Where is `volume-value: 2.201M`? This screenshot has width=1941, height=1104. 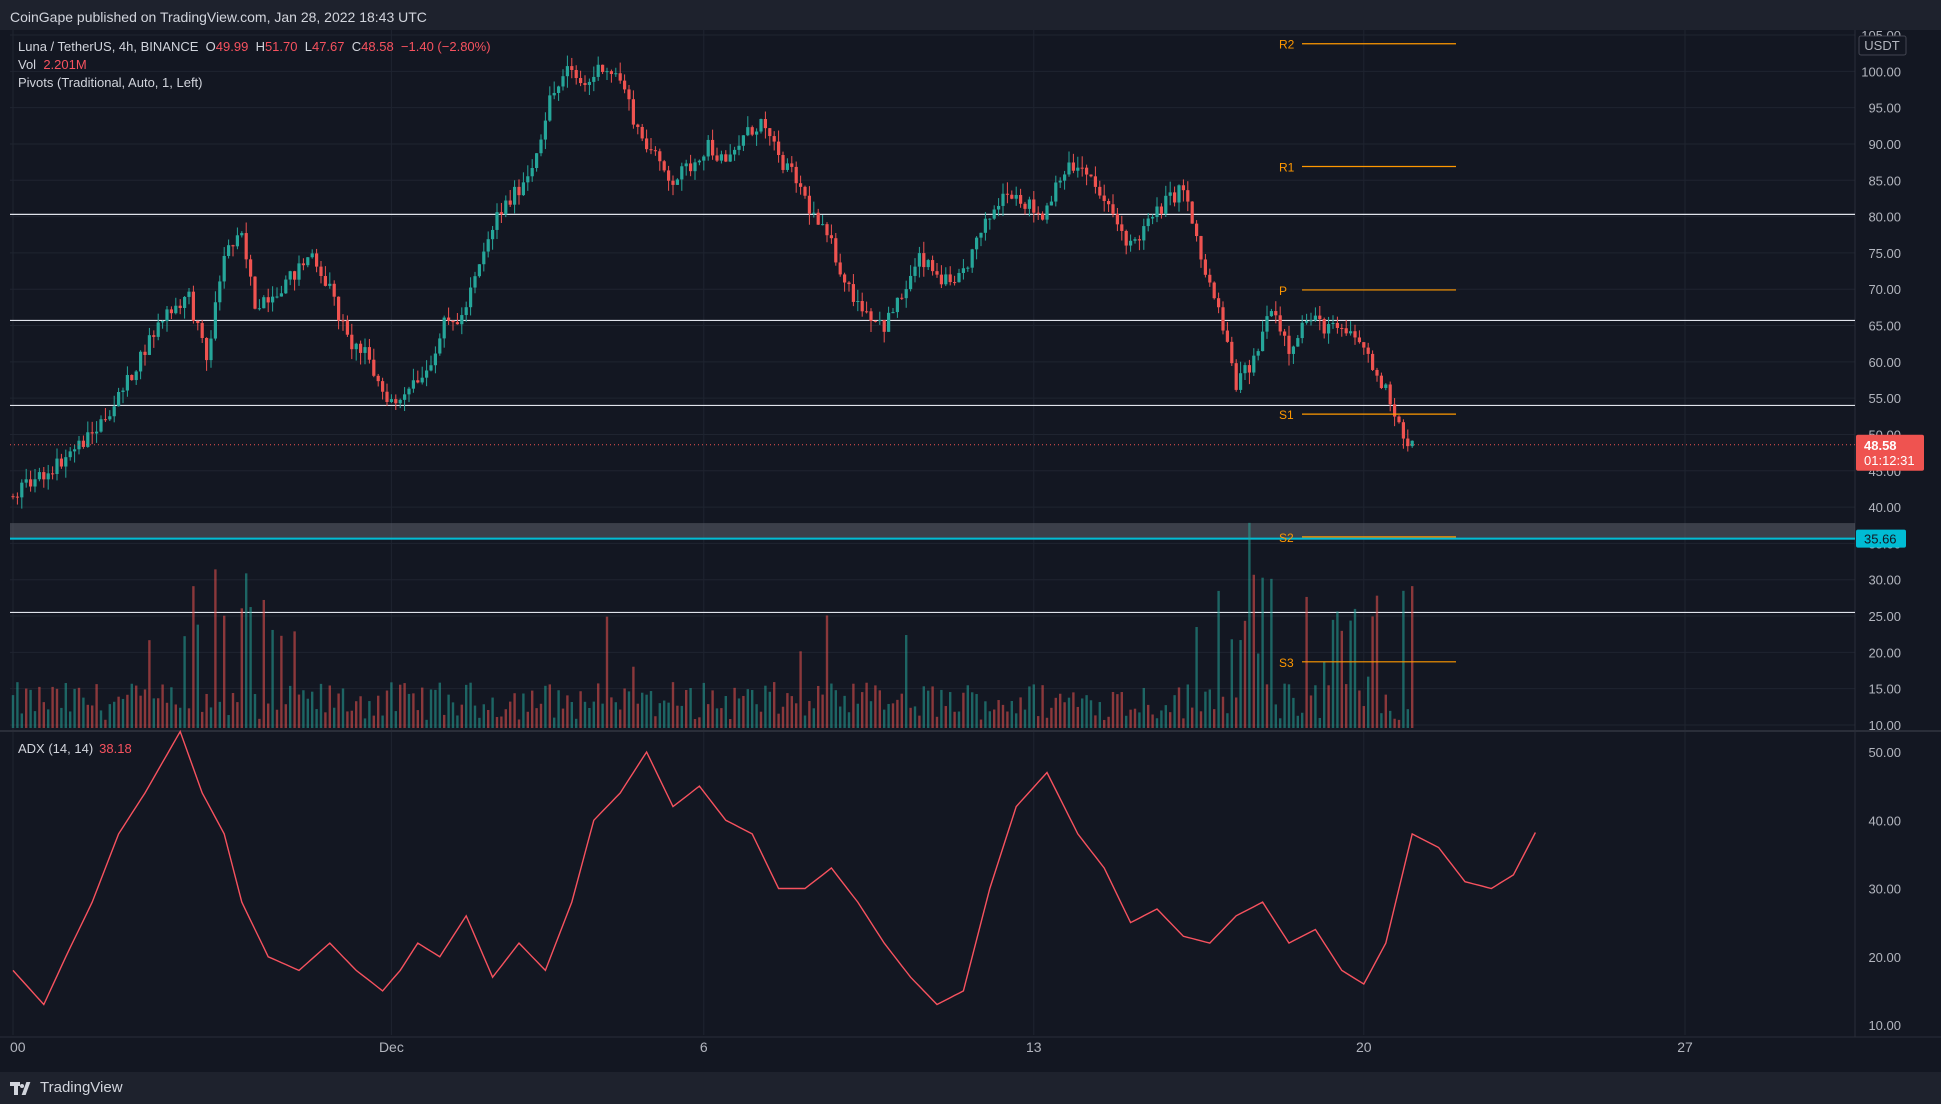 volume-value: 2.201M is located at coordinates (65, 64).